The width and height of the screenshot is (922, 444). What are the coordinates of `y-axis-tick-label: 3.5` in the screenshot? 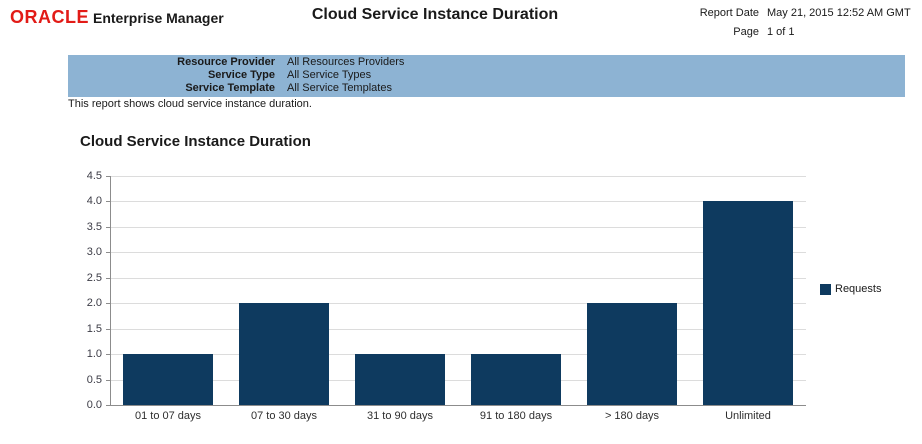 It's located at (94, 226).